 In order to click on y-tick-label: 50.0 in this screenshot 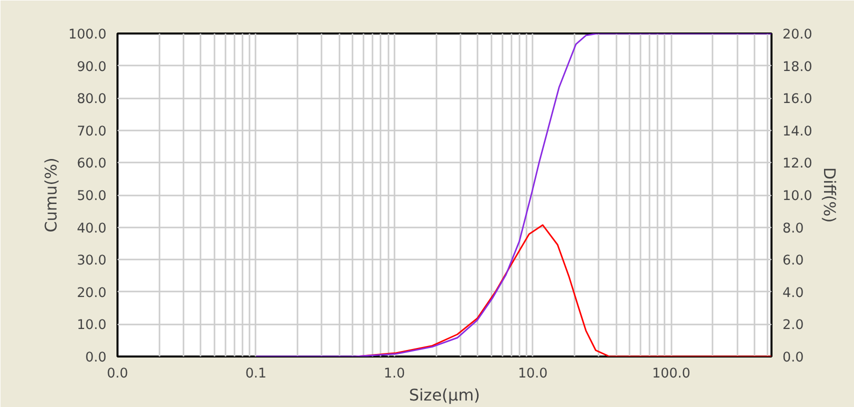, I will do `click(91, 196)`.